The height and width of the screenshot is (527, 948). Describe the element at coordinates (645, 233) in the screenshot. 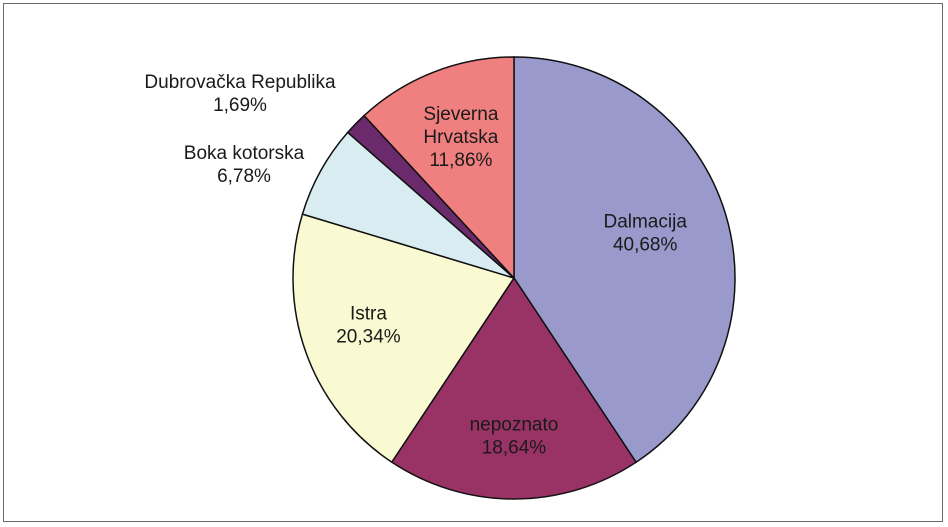

I see `slice-label-dalmacija: Dalmacija 40,68%` at that location.